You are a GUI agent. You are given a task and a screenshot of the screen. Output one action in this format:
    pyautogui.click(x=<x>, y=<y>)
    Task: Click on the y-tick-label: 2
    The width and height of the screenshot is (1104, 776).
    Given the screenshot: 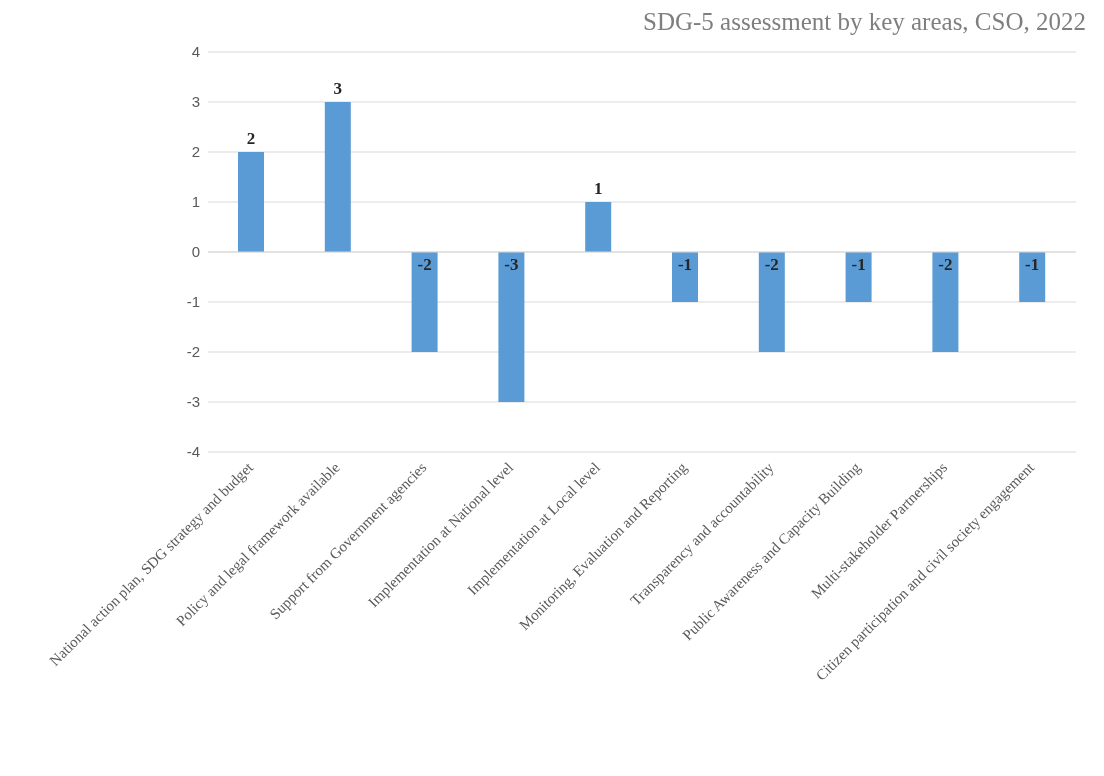 What is the action you would take?
    pyautogui.click(x=195, y=152)
    